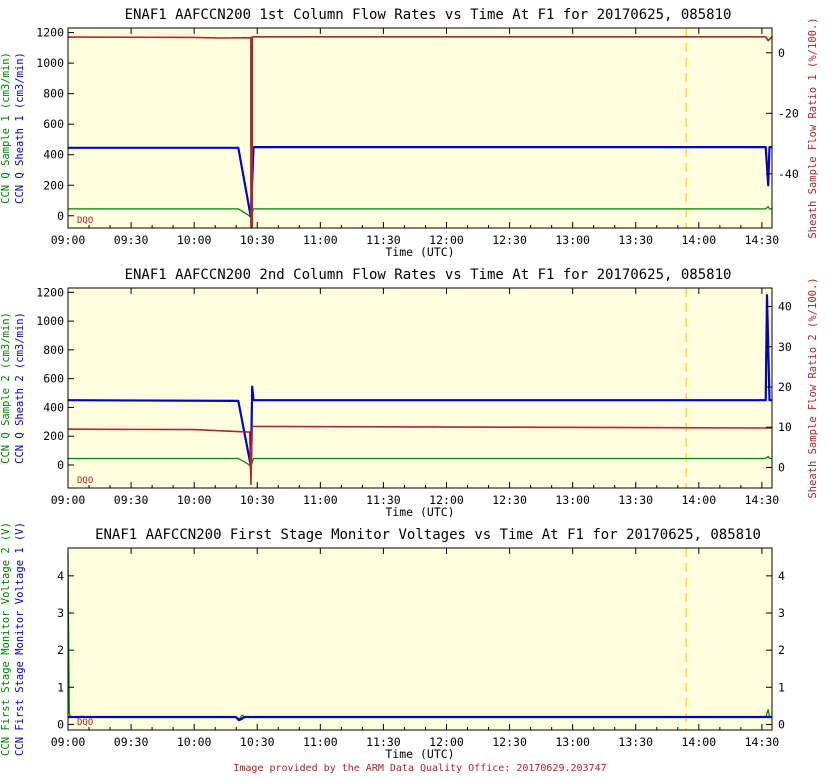 Image resolution: width=840 pixels, height=780 pixels. Describe the element at coordinates (788, 113) in the screenshot. I see `y-right-tick-label: -20` at that location.